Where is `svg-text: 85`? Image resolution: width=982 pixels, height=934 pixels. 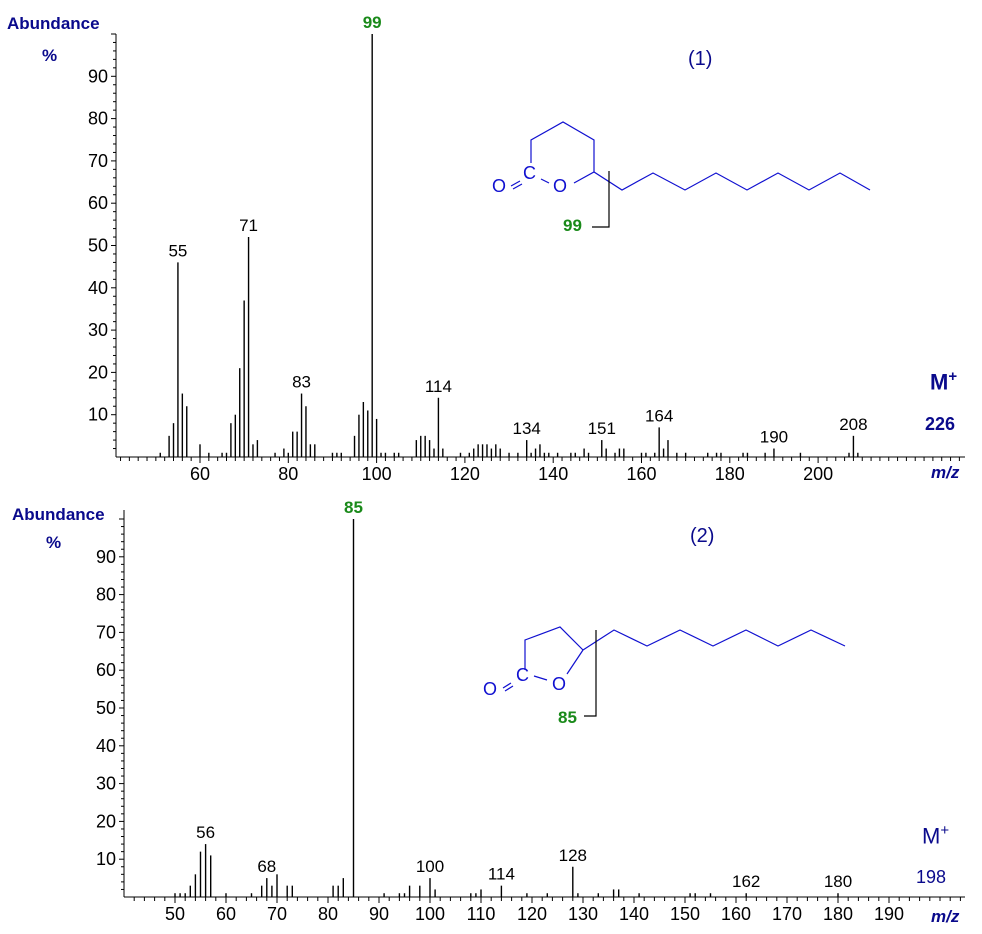 svg-text: 85 is located at coordinates (353, 507).